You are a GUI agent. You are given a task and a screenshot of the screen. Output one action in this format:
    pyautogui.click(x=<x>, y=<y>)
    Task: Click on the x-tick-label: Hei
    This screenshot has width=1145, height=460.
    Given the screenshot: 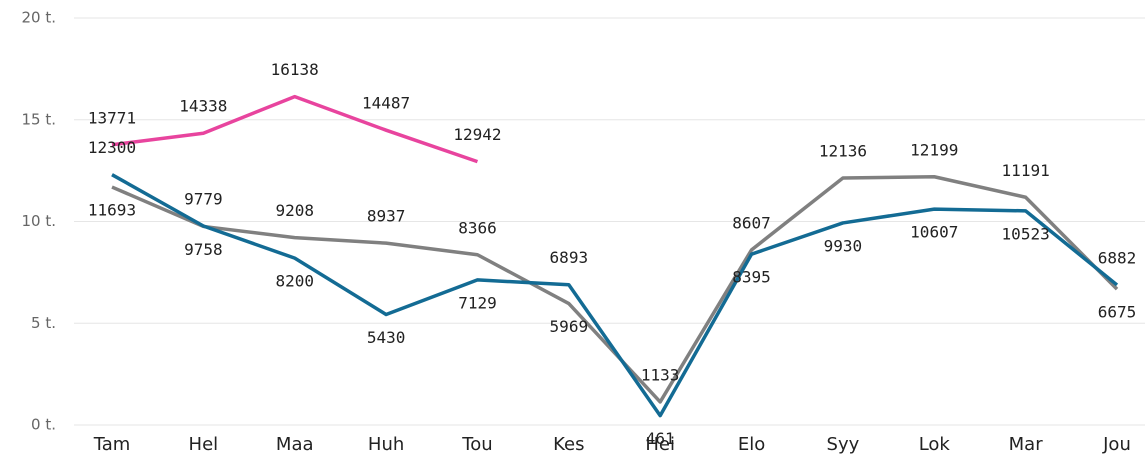 What is the action you would take?
    pyautogui.click(x=660, y=444)
    